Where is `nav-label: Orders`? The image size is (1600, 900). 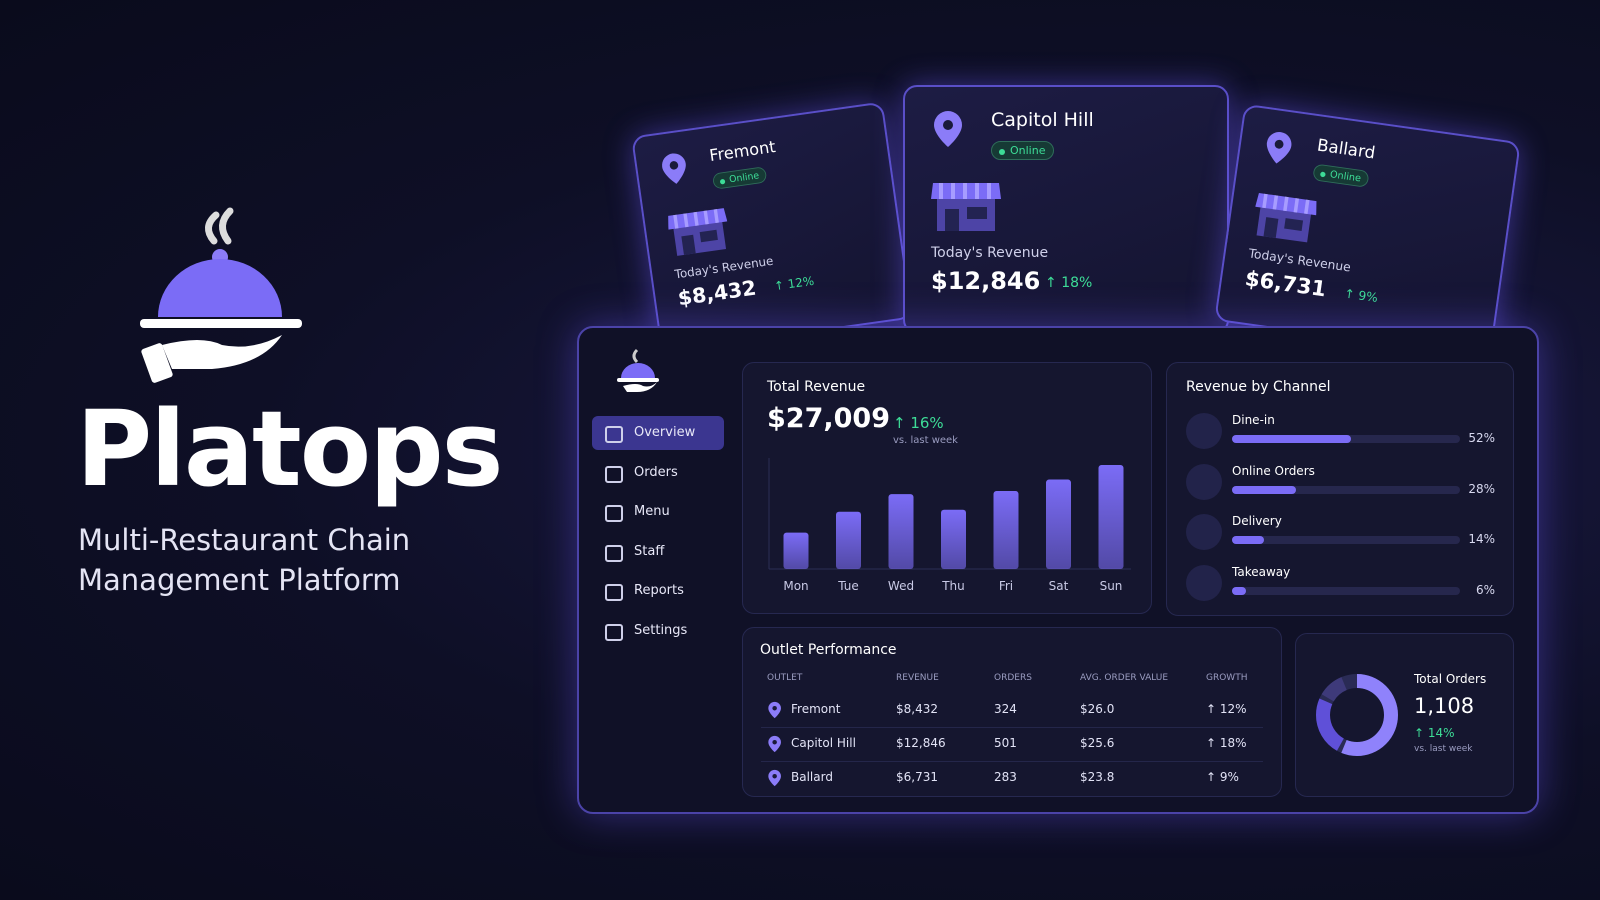 nav-label: Orders is located at coordinates (656, 472).